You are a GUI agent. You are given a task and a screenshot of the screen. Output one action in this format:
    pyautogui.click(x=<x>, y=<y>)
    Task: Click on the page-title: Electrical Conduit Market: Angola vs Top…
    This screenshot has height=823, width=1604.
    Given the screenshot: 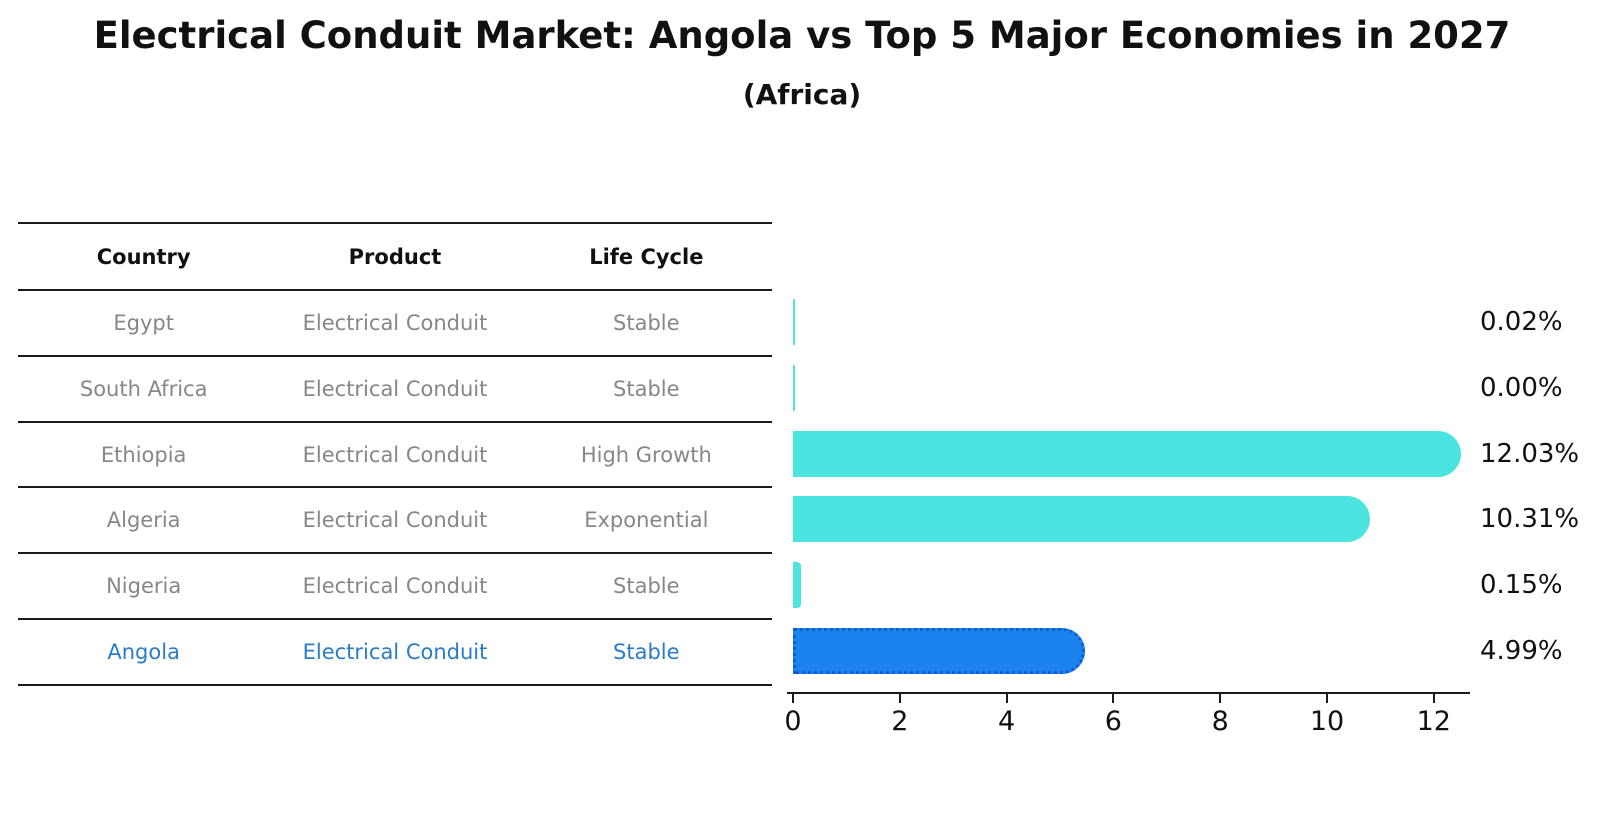 What is the action you would take?
    pyautogui.click(x=802, y=35)
    